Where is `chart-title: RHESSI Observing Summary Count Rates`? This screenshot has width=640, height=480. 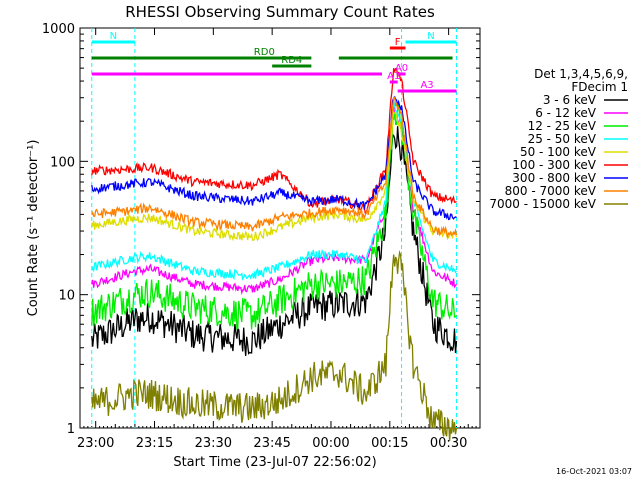 chart-title: RHESSI Observing Summary Count Rates is located at coordinates (280, 12).